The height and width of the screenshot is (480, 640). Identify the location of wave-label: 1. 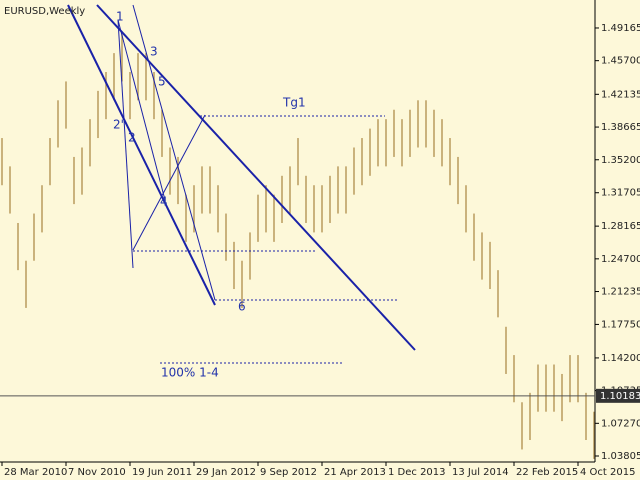
(120, 17).